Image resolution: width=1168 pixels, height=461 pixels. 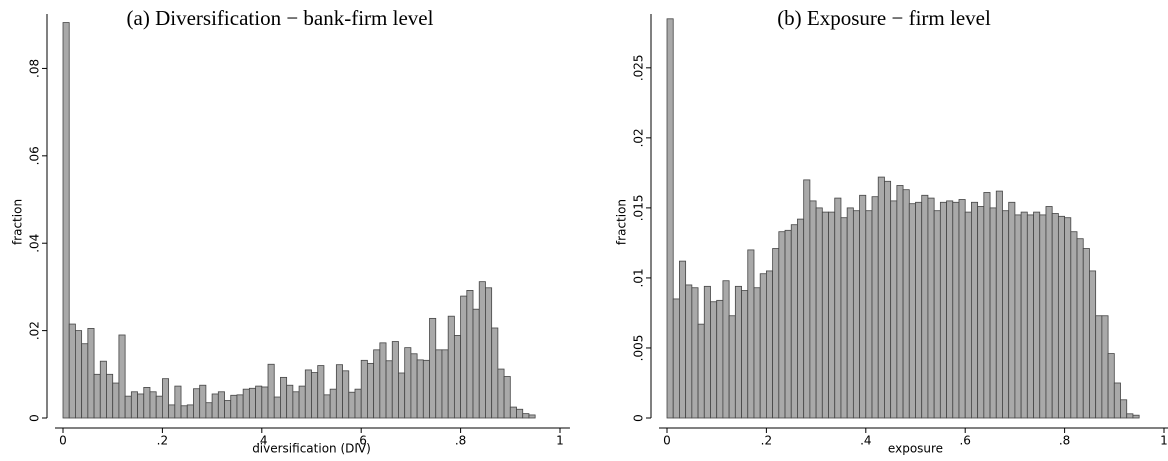 What do you see at coordinates (35, 68) in the screenshot?
I see `y-tick-label: .08` at bounding box center [35, 68].